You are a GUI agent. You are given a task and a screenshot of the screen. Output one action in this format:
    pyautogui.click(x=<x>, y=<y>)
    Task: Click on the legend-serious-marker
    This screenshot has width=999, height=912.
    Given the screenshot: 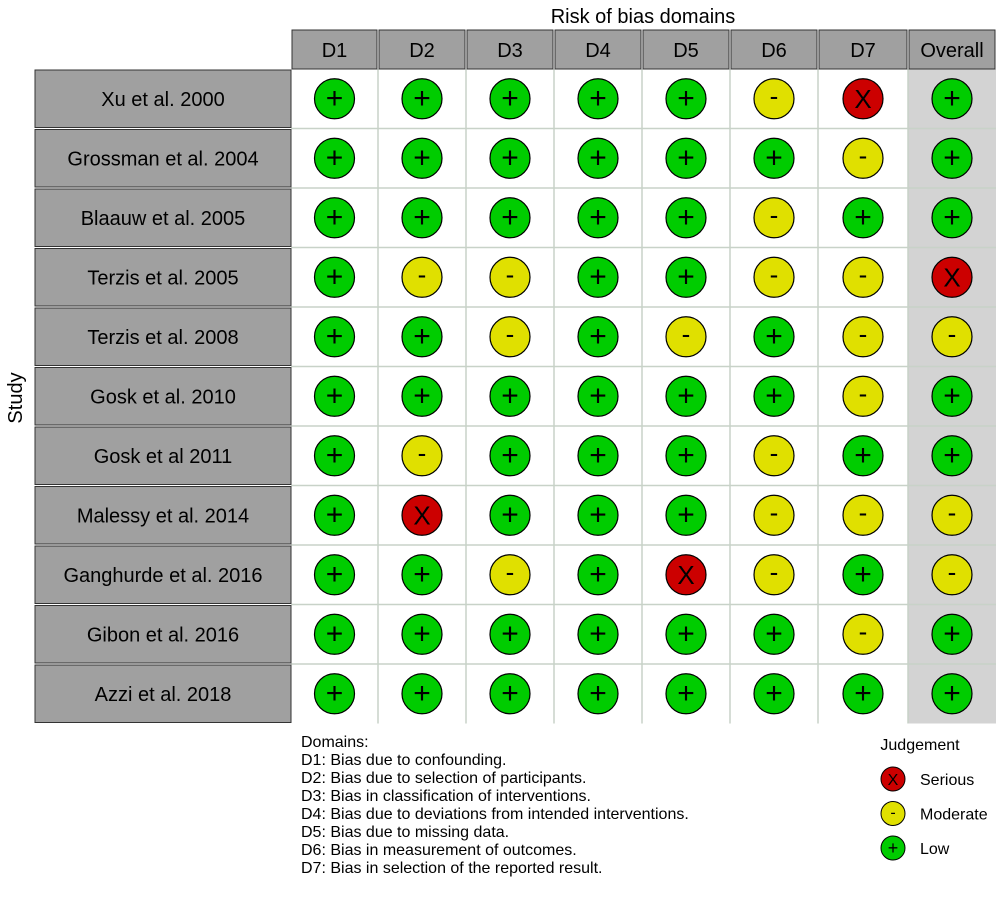 What is the action you would take?
    pyautogui.click(x=893, y=779)
    